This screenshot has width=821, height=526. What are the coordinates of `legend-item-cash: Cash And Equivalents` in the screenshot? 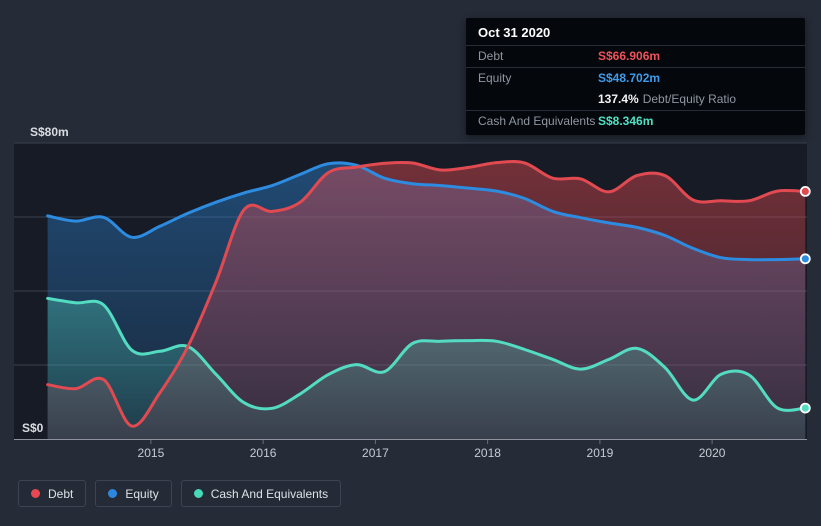 It's located at (261, 493).